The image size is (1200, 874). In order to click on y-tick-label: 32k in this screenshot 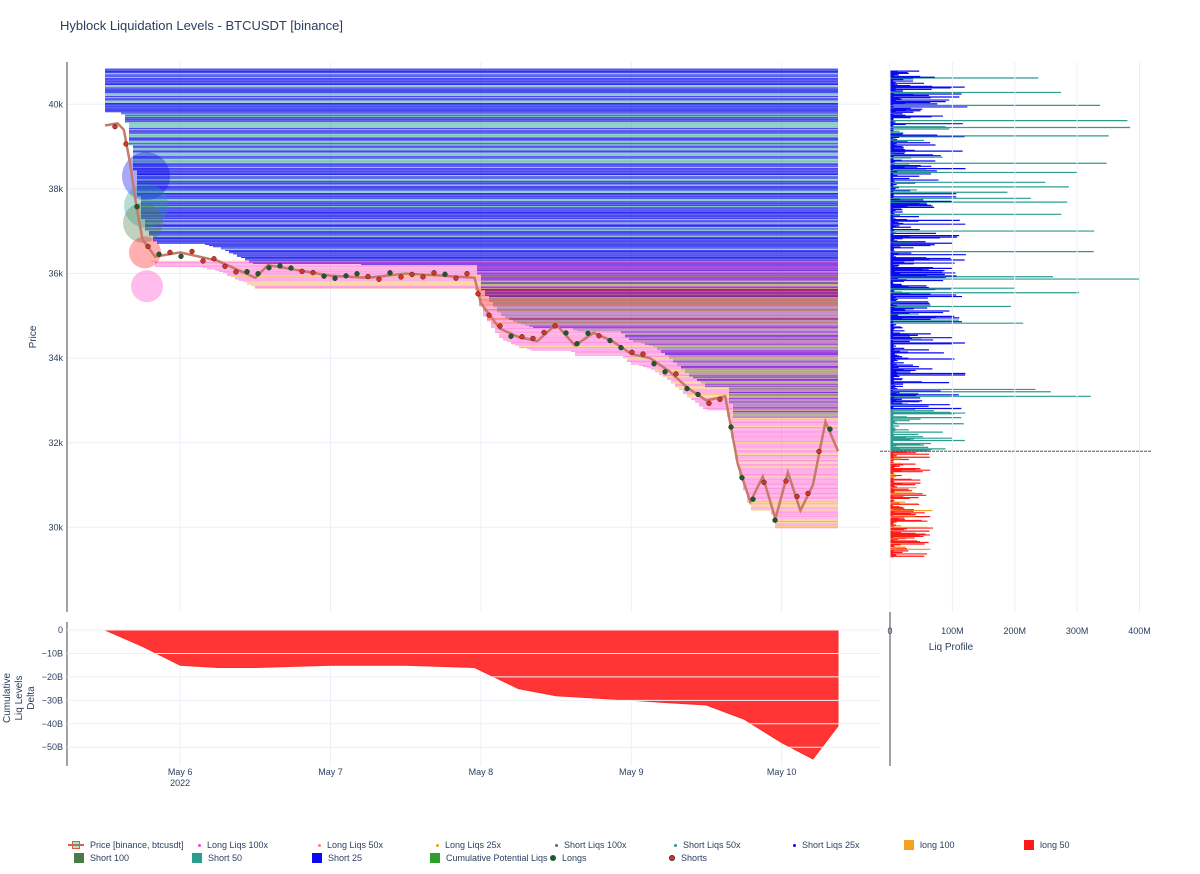, I will do `click(55, 443)`.